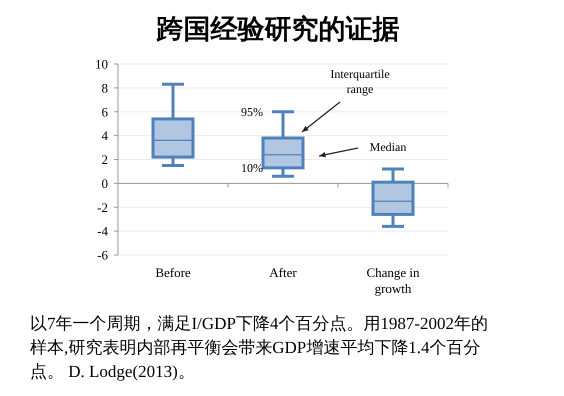 The image size is (564, 396). What do you see at coordinates (278, 29) in the screenshot?
I see `chart-title: 跨国经验研究的证据` at bounding box center [278, 29].